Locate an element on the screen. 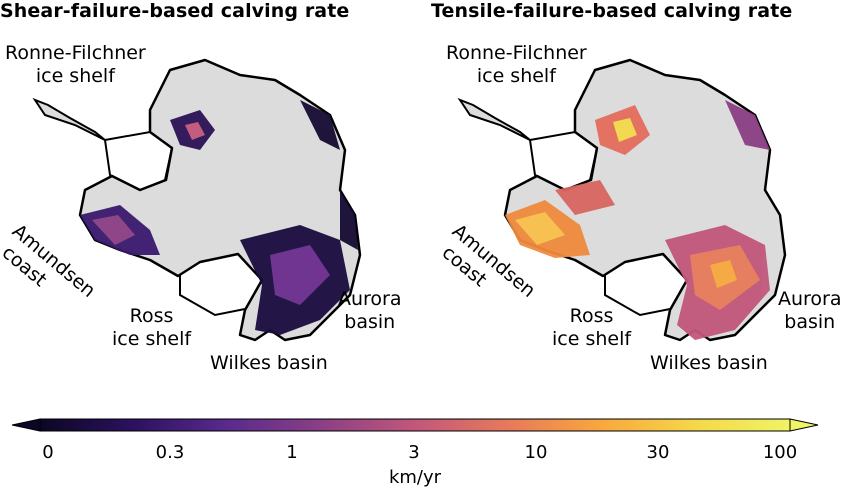 Image resolution: width=850 pixels, height=493 pixels. colorbar-gradient is located at coordinates (415, 425).